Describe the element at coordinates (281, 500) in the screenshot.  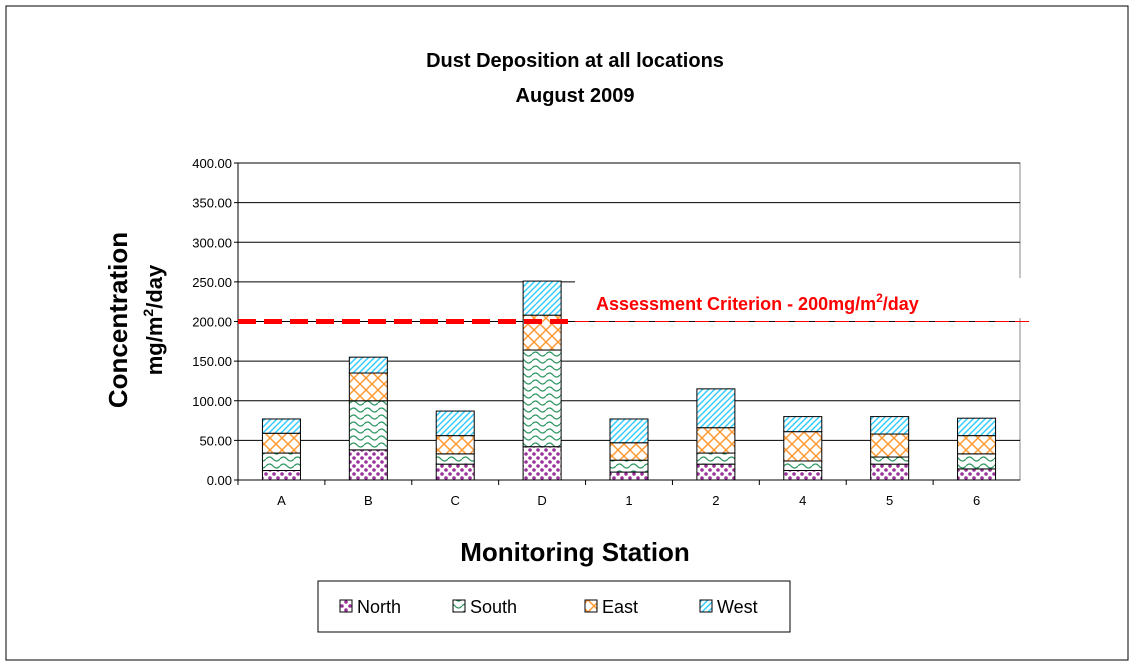
I see `x-tick-label: A` at that location.